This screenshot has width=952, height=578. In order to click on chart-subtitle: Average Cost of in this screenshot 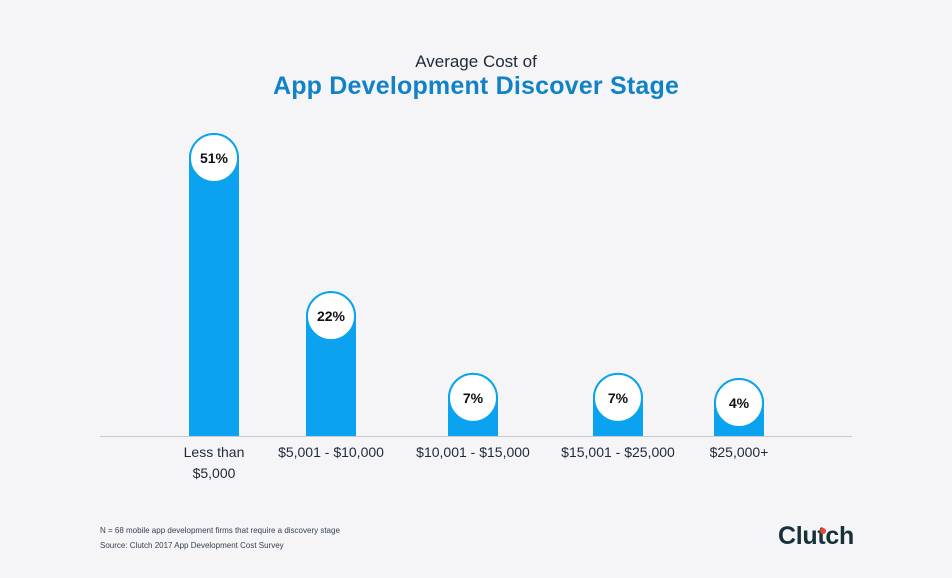, I will do `click(476, 61)`.